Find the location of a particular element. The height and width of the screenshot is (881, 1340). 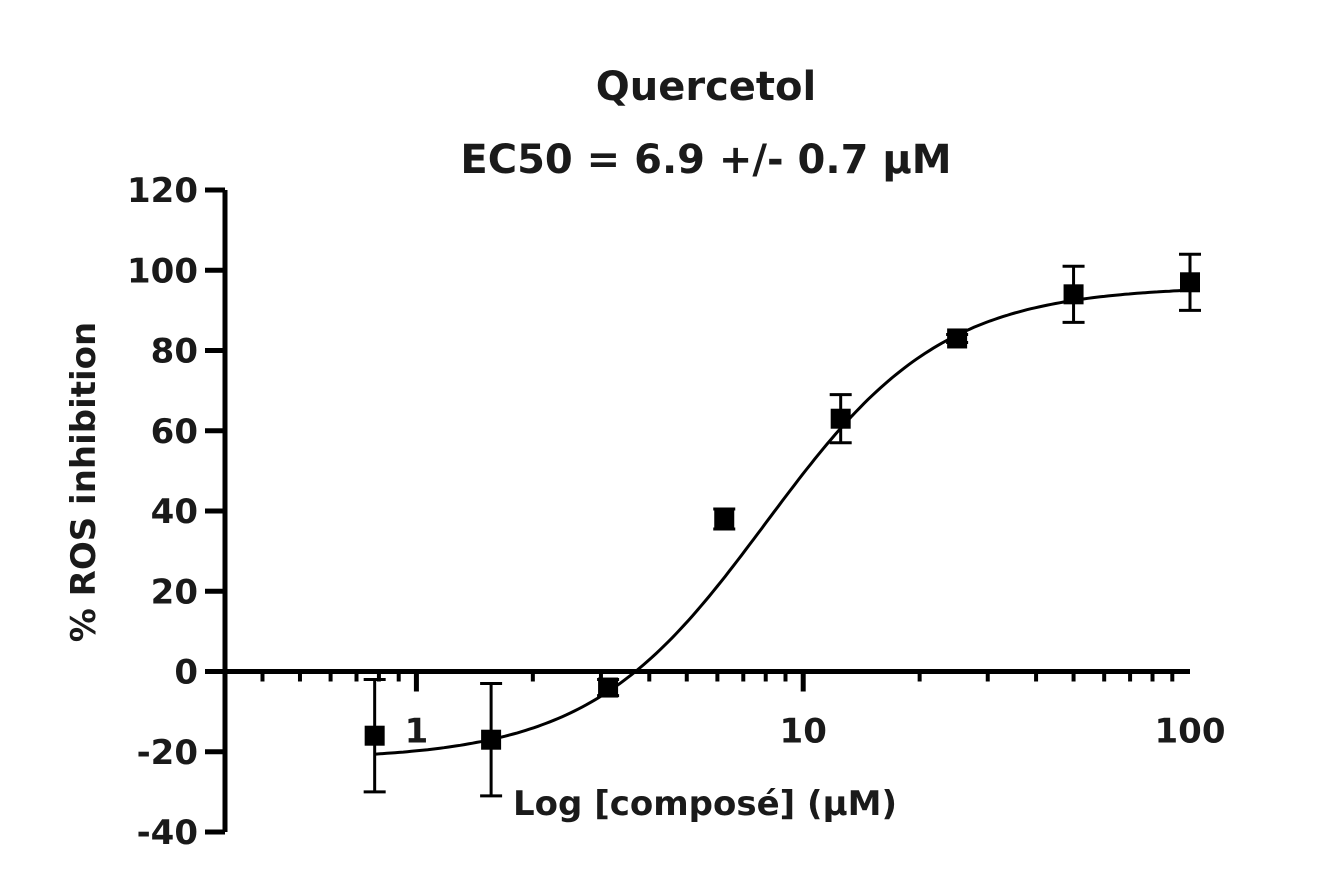

y-axis-label: % ROS inhibition is located at coordinates (84, 482).